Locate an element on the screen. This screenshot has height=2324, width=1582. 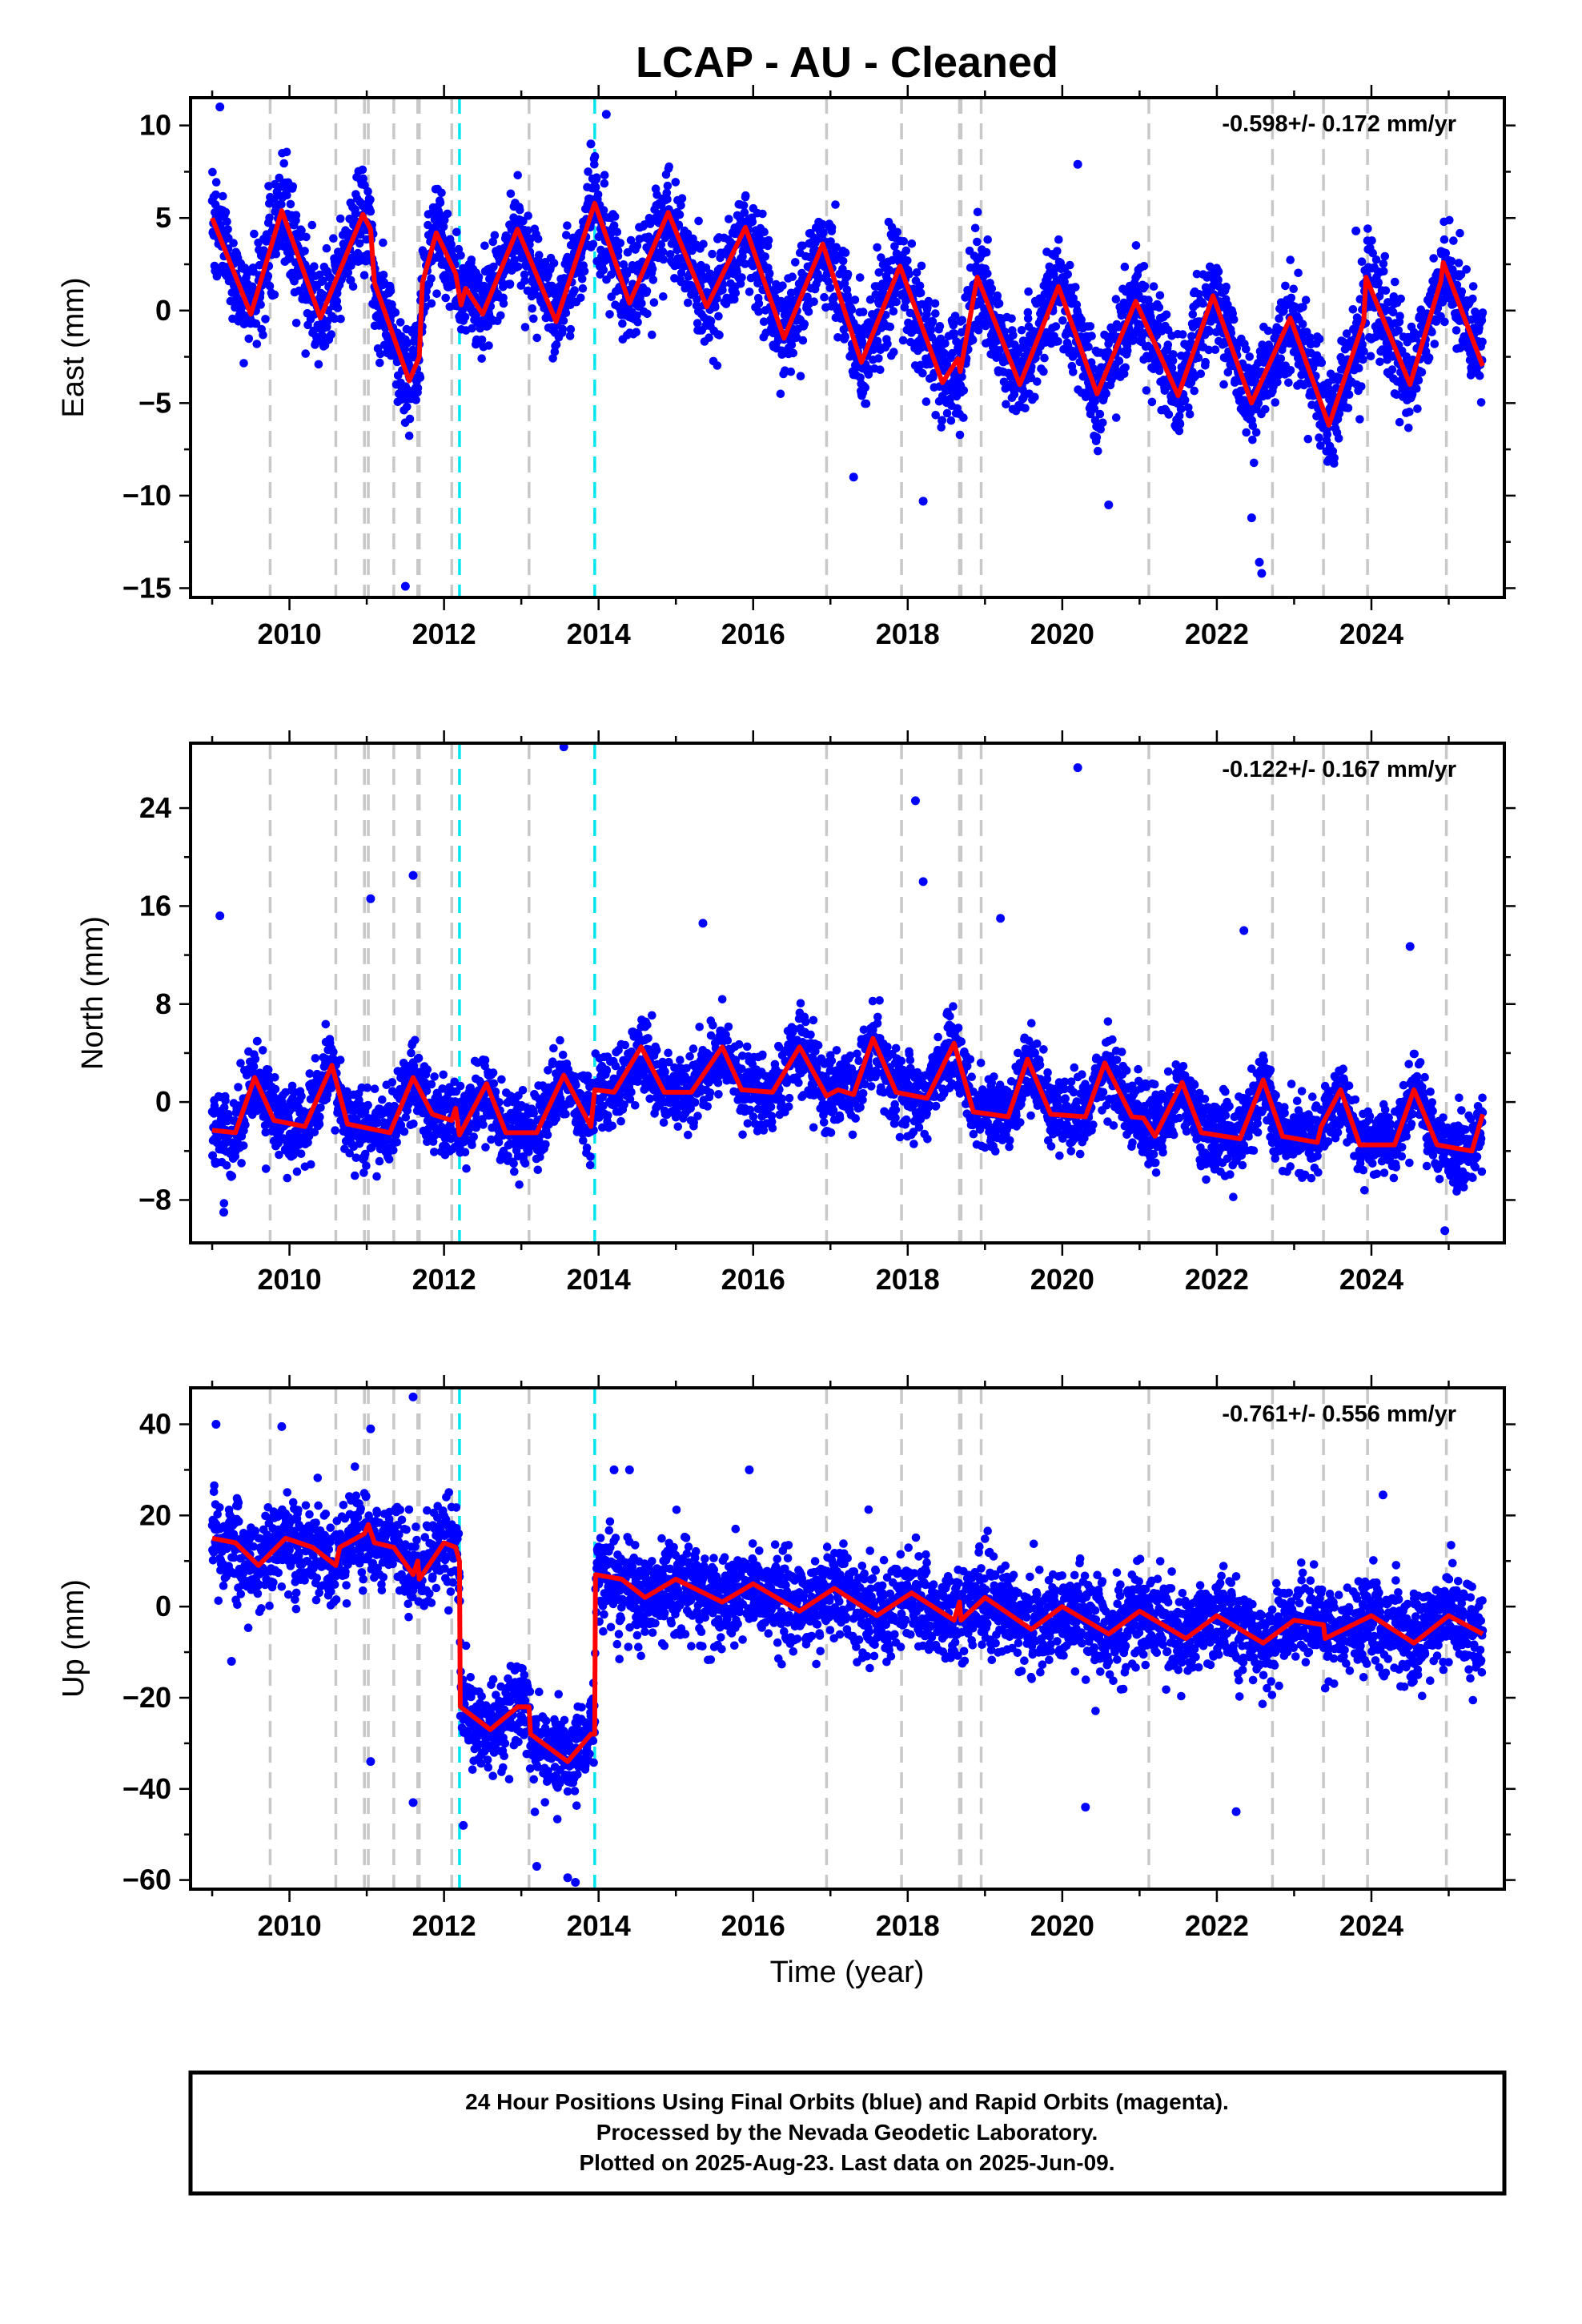
x-tick-label: 2012 is located at coordinates (444, 633).